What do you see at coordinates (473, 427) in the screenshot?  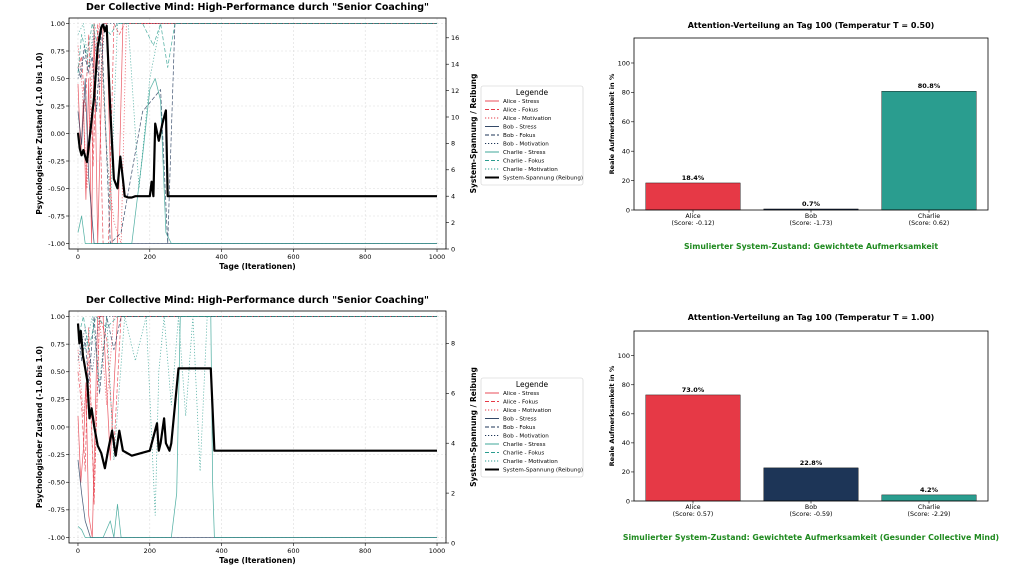 I see `y2-axis-label: System-Spannung / Reibung` at bounding box center [473, 427].